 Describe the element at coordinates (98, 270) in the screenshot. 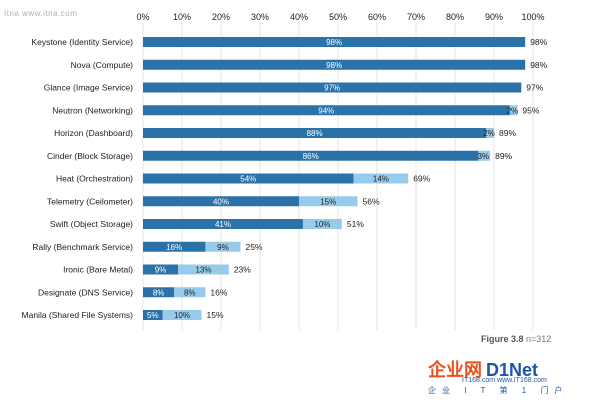

I see `category-label: Ironic (Bare Metal)` at that location.